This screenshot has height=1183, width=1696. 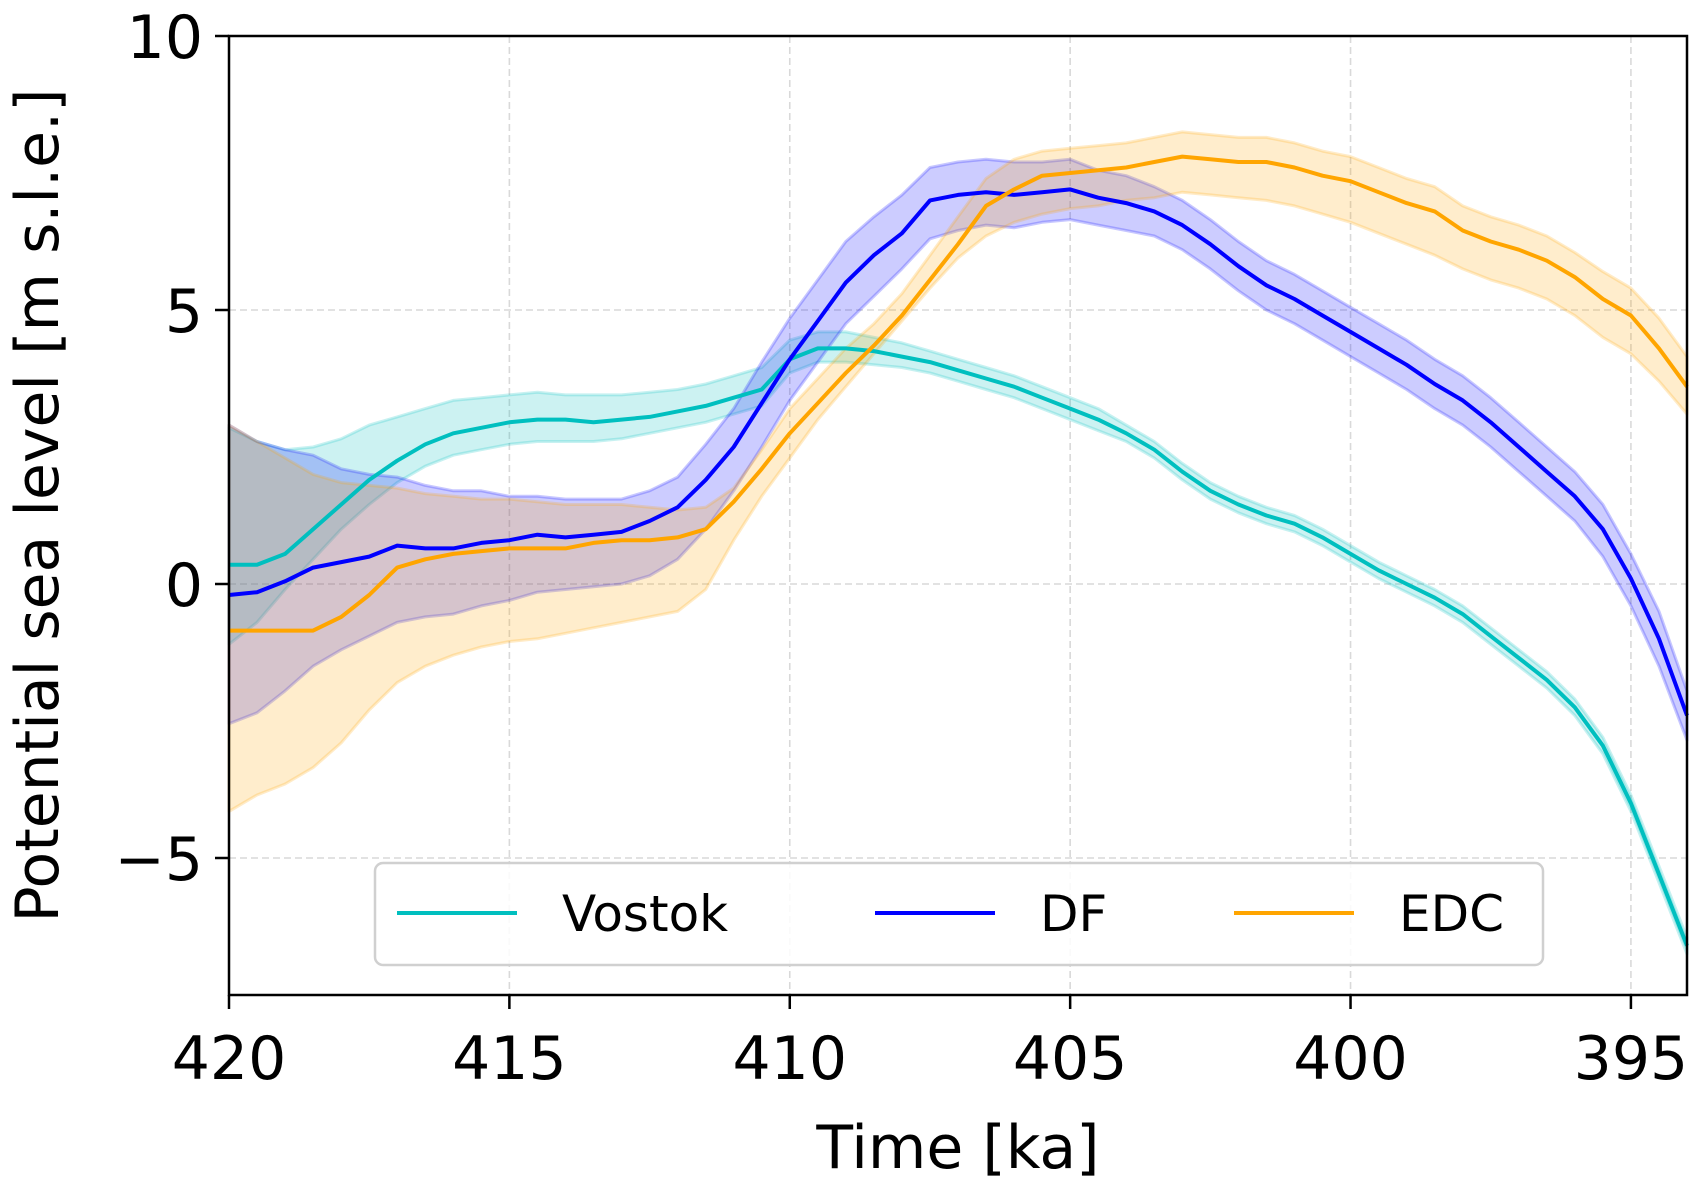 What do you see at coordinates (229, 1059) in the screenshot?
I see `x-tick-label: 420` at bounding box center [229, 1059].